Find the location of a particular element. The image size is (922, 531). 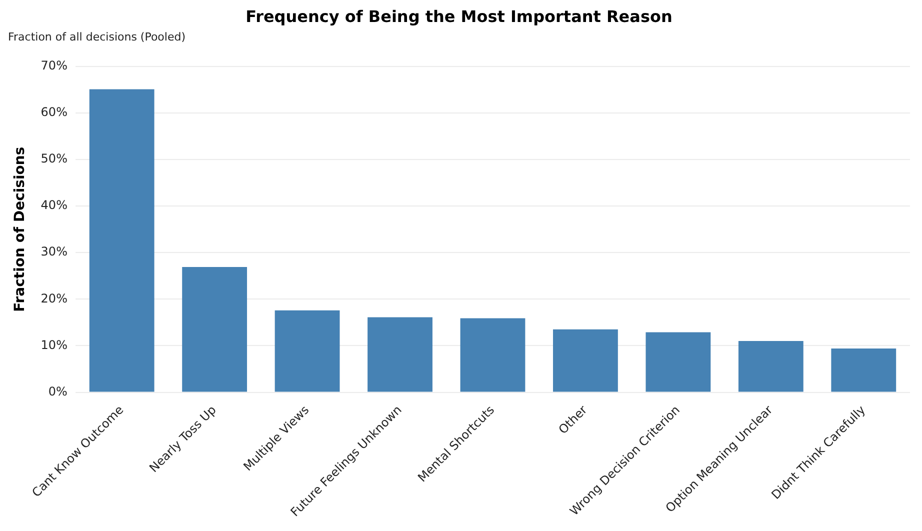

y-tick-label: 20% is located at coordinates (54, 298).